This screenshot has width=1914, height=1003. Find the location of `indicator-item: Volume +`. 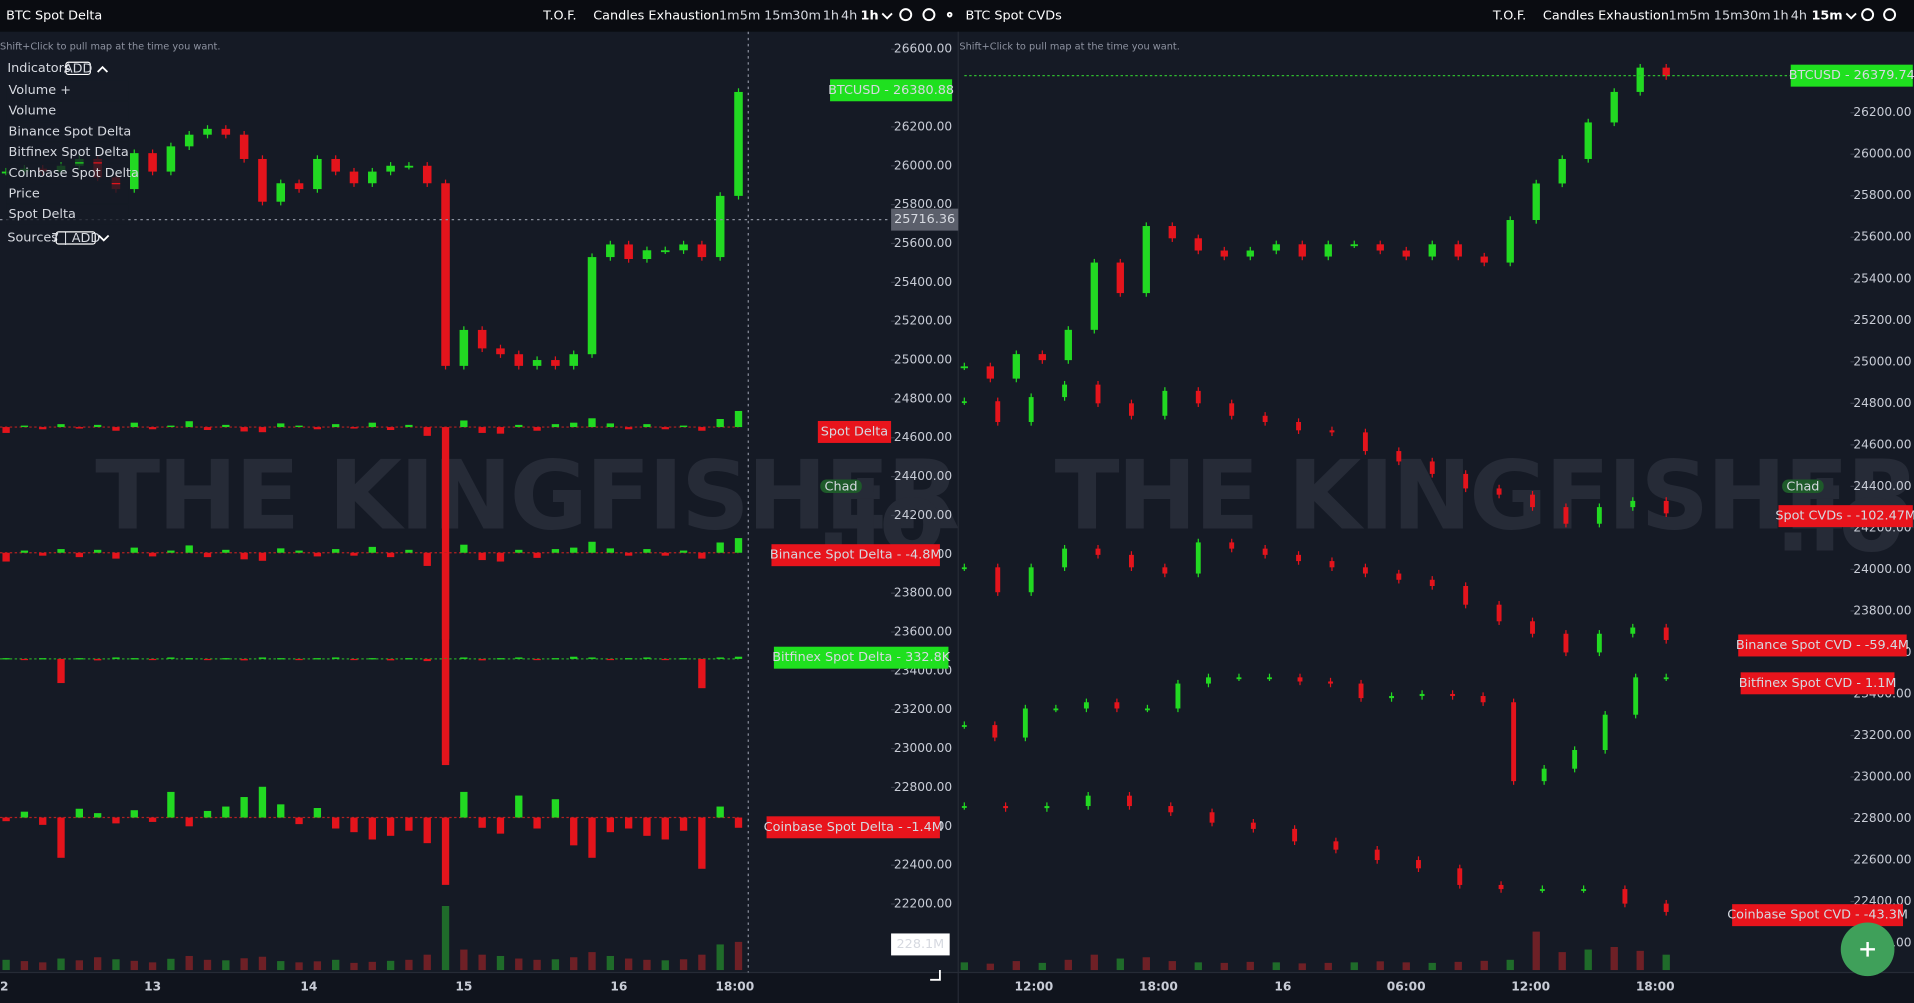

indicator-item: Volume + is located at coordinates (40, 90).